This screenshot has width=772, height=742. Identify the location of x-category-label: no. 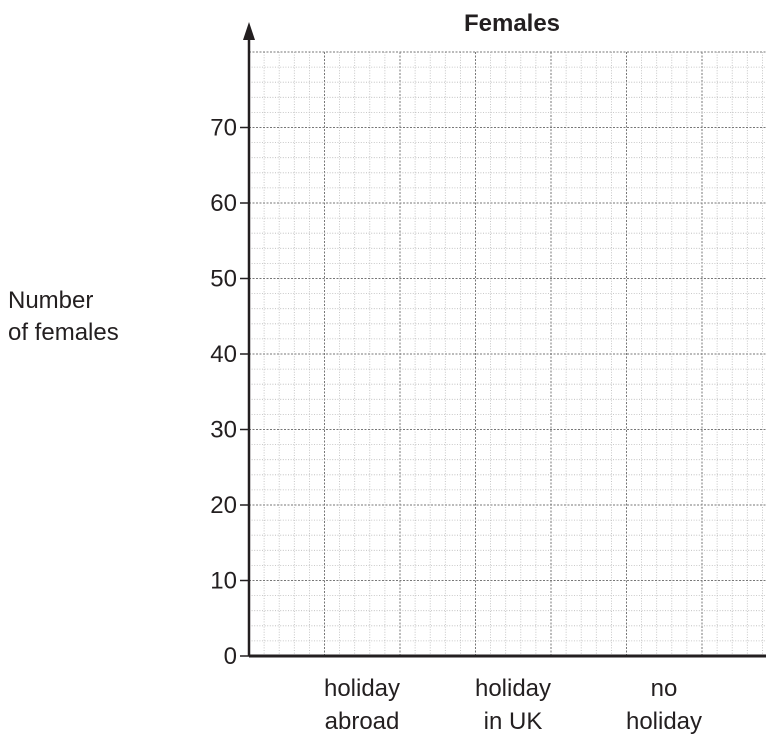
(664, 688).